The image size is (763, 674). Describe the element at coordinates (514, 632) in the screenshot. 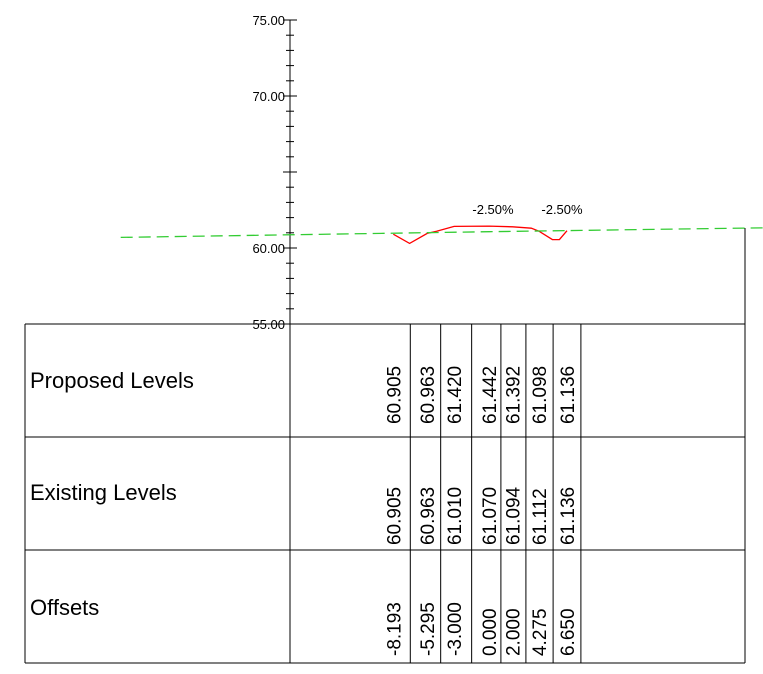

I see `table-cell-value: 2.000` at that location.